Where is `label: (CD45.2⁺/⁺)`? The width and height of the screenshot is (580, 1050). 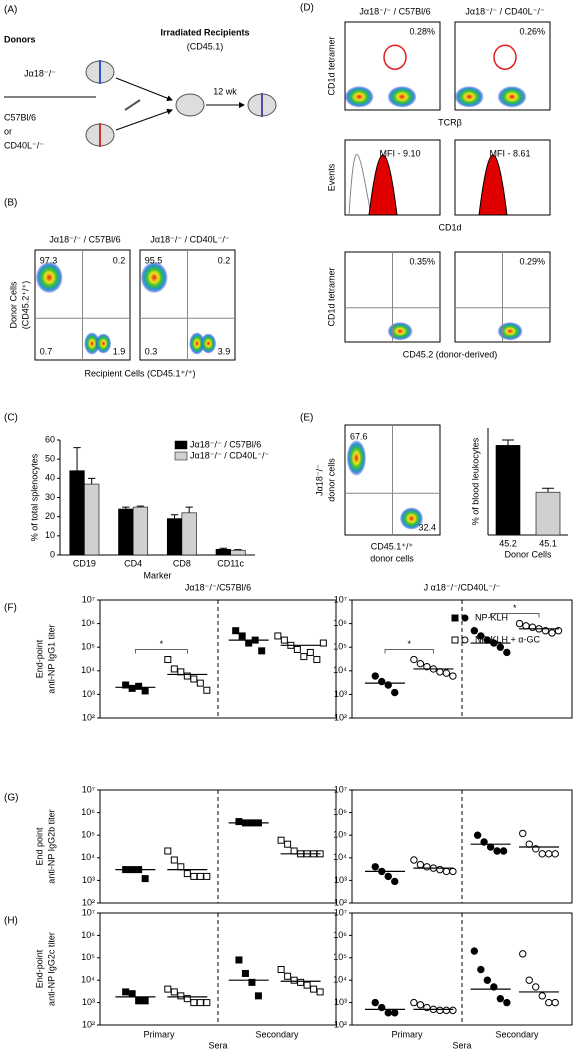
label: (CD45.2⁺/⁺) is located at coordinates (25, 305).